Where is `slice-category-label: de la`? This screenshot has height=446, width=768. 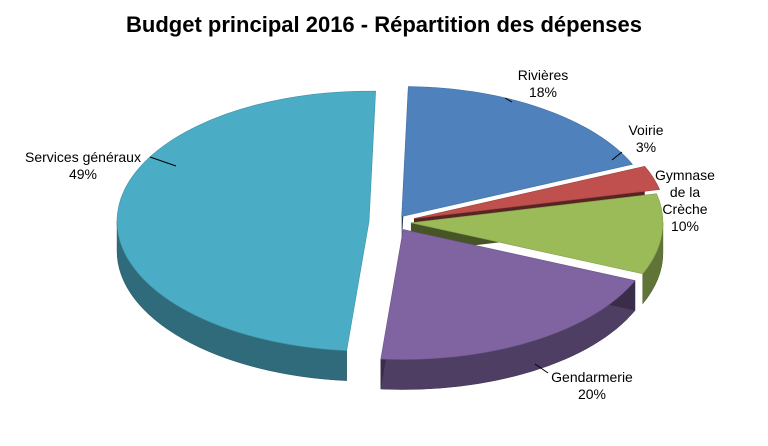 slice-category-label: de la is located at coordinates (685, 192).